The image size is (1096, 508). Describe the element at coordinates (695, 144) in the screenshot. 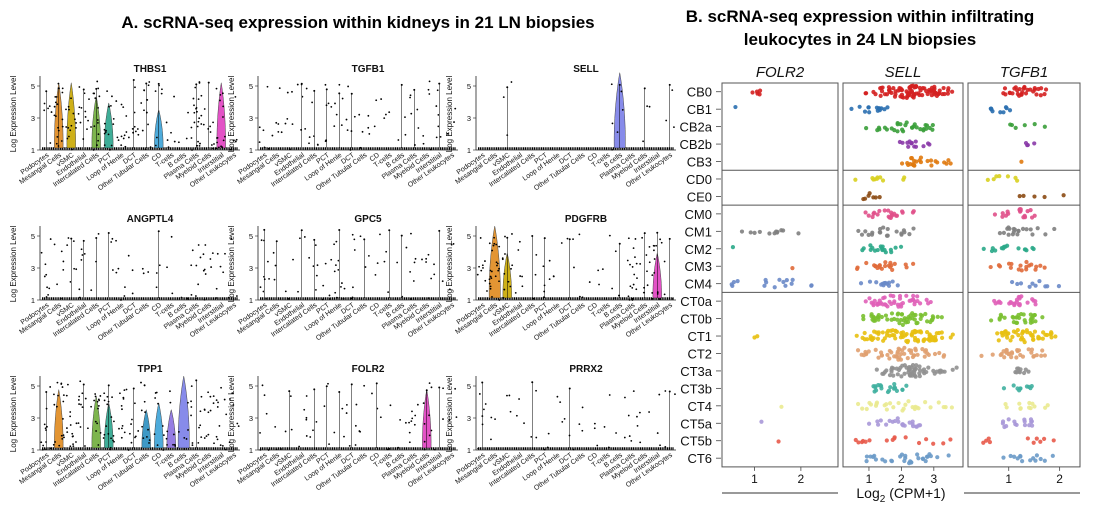

I see `cluster-label-cb2b: CB2b` at that location.